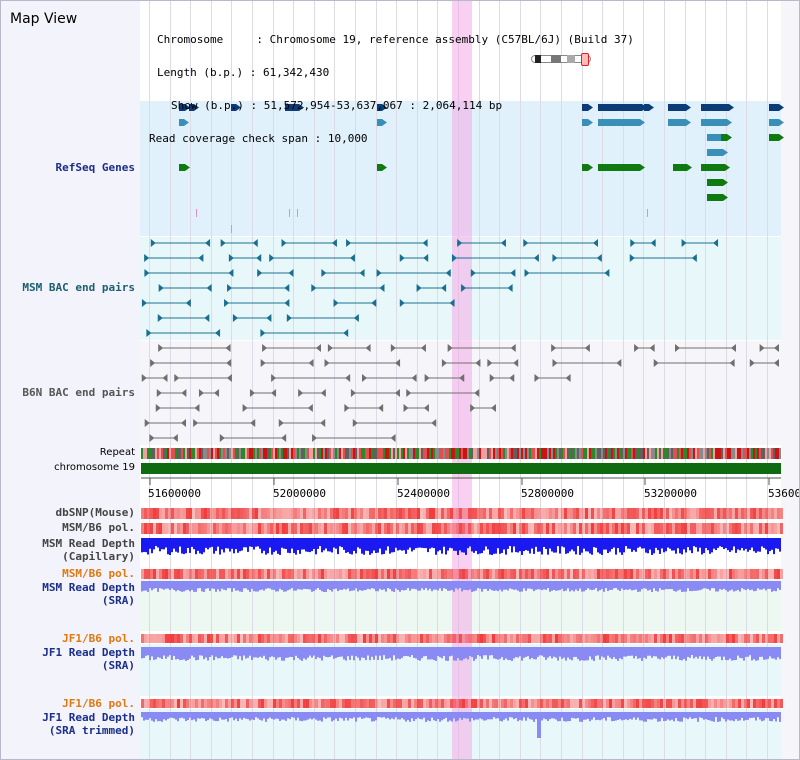  I want to click on chromosome-ideogram, so click(561, 59).